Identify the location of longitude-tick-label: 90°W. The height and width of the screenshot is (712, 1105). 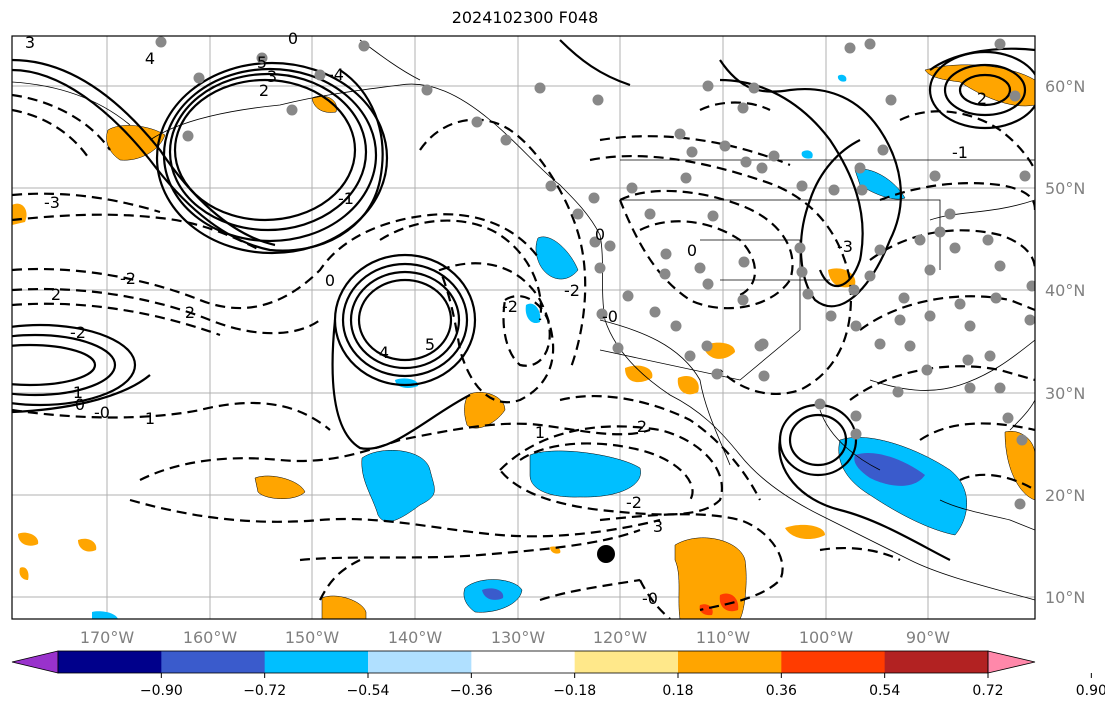
(928, 637).